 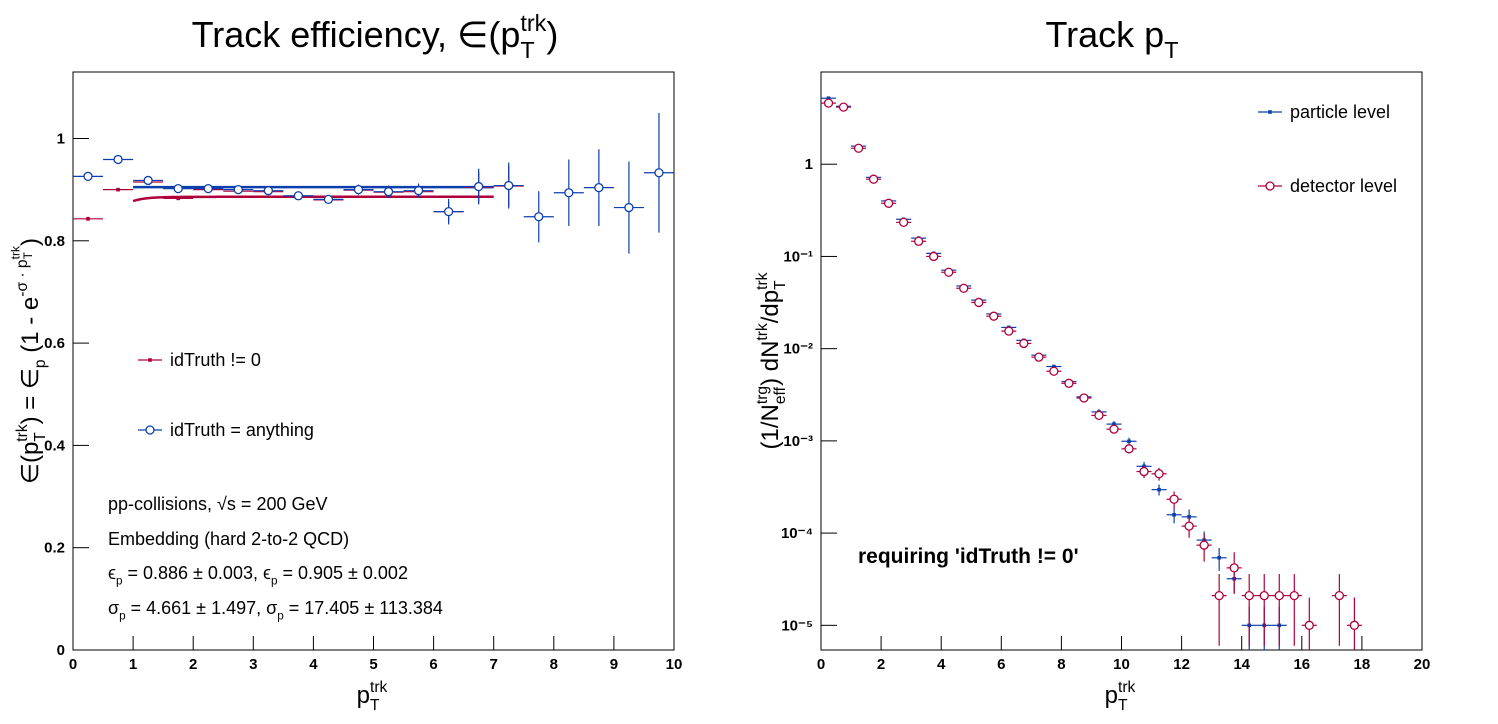 I want to click on y-axis-label-part: trg, so click(x=762, y=395).